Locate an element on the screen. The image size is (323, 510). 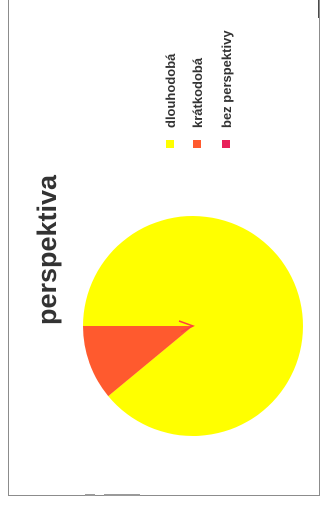
chart-title: perspektiva is located at coordinates (47, 249).